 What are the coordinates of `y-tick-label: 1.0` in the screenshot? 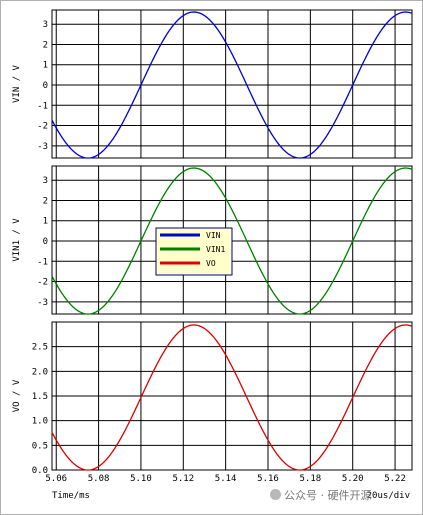 It's located at (40, 422).